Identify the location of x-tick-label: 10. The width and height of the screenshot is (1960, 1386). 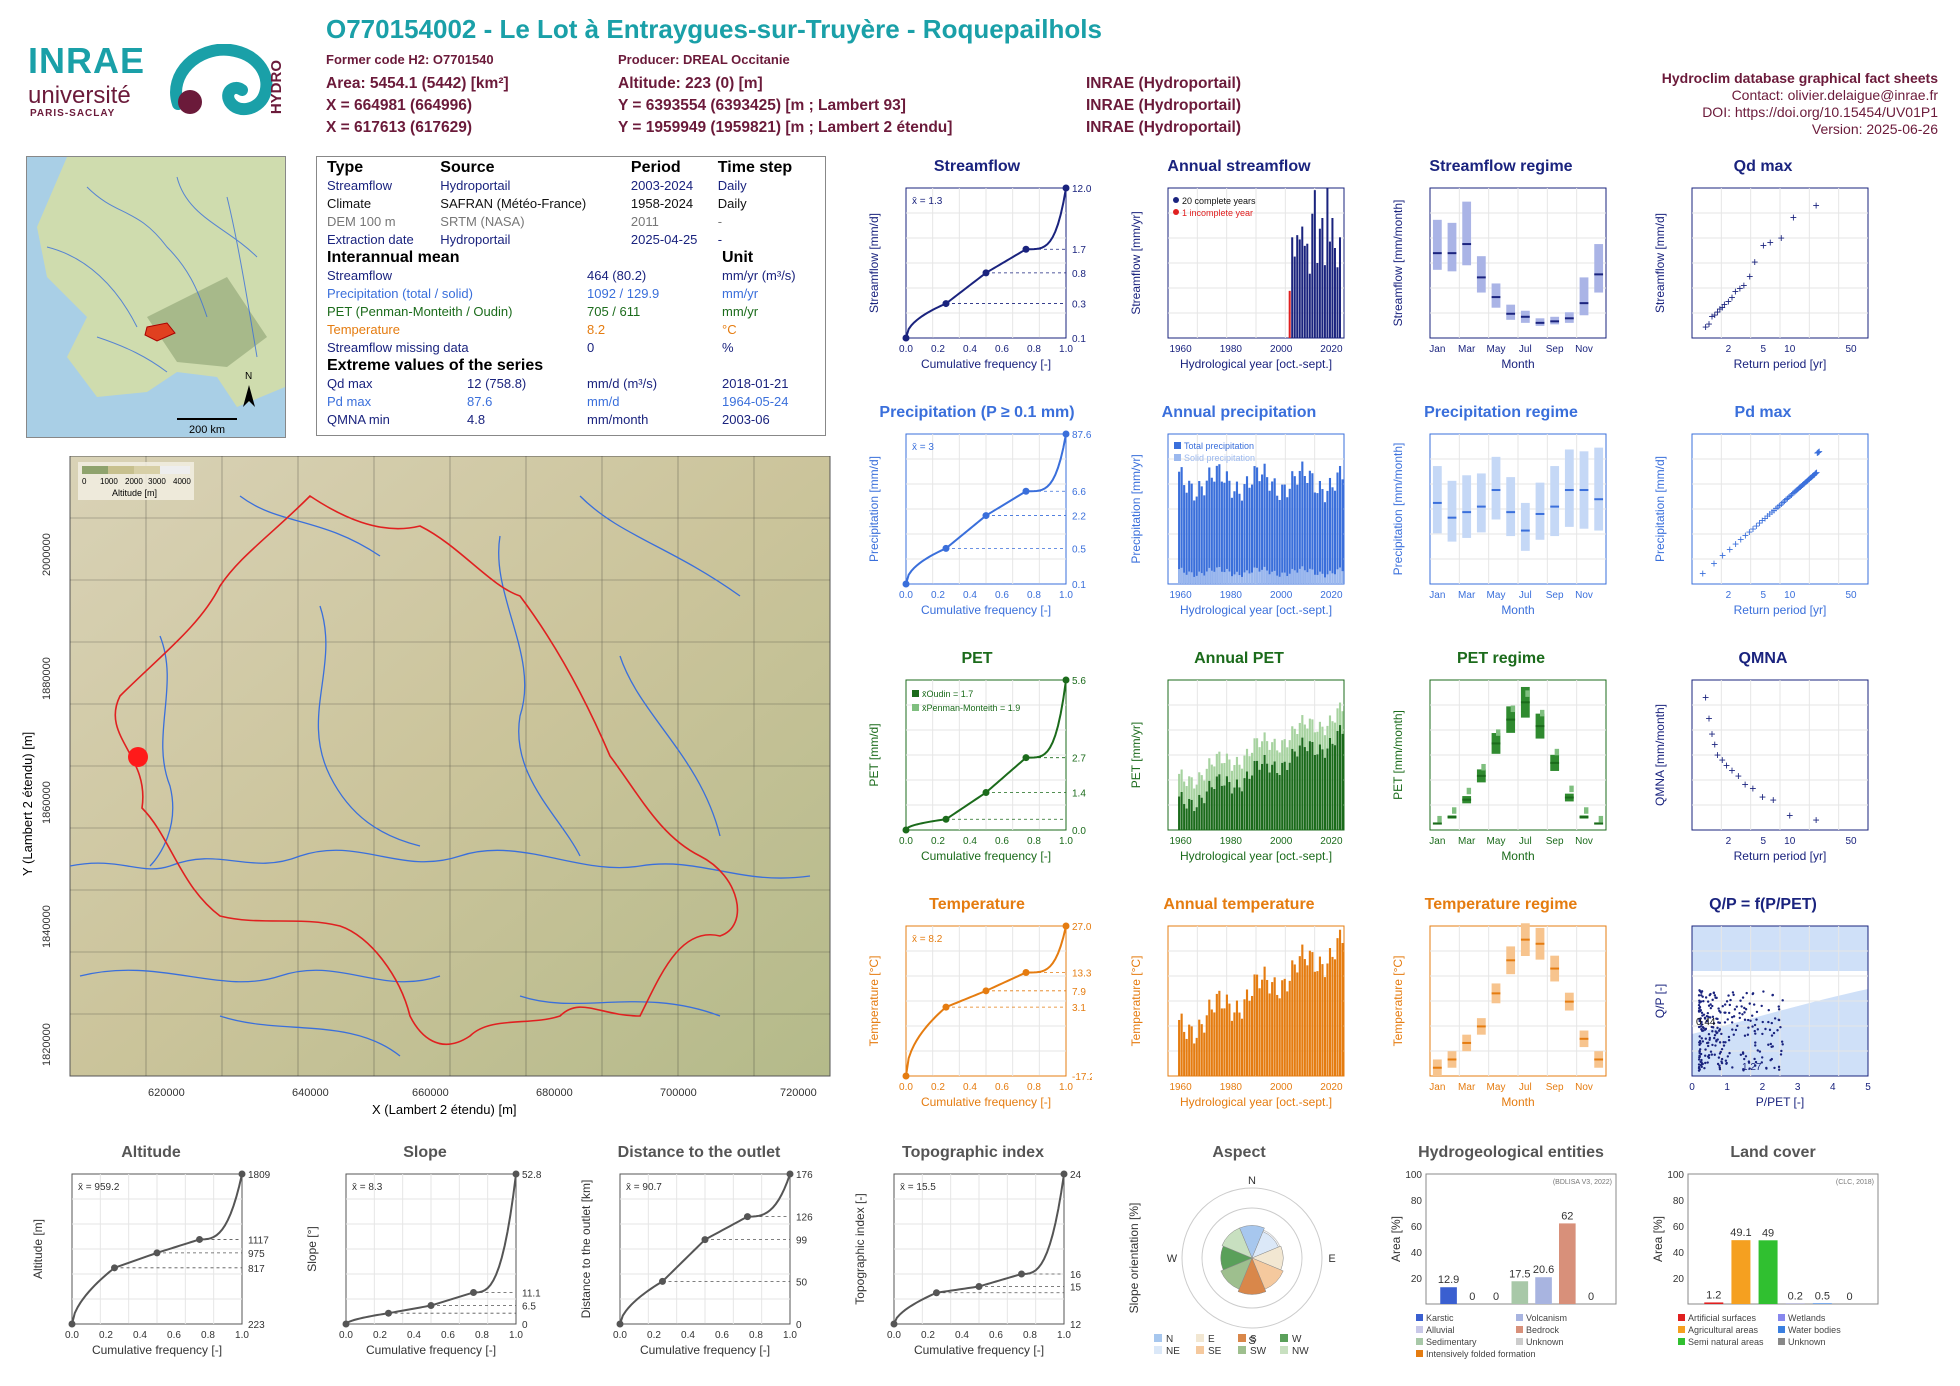
(1790, 595).